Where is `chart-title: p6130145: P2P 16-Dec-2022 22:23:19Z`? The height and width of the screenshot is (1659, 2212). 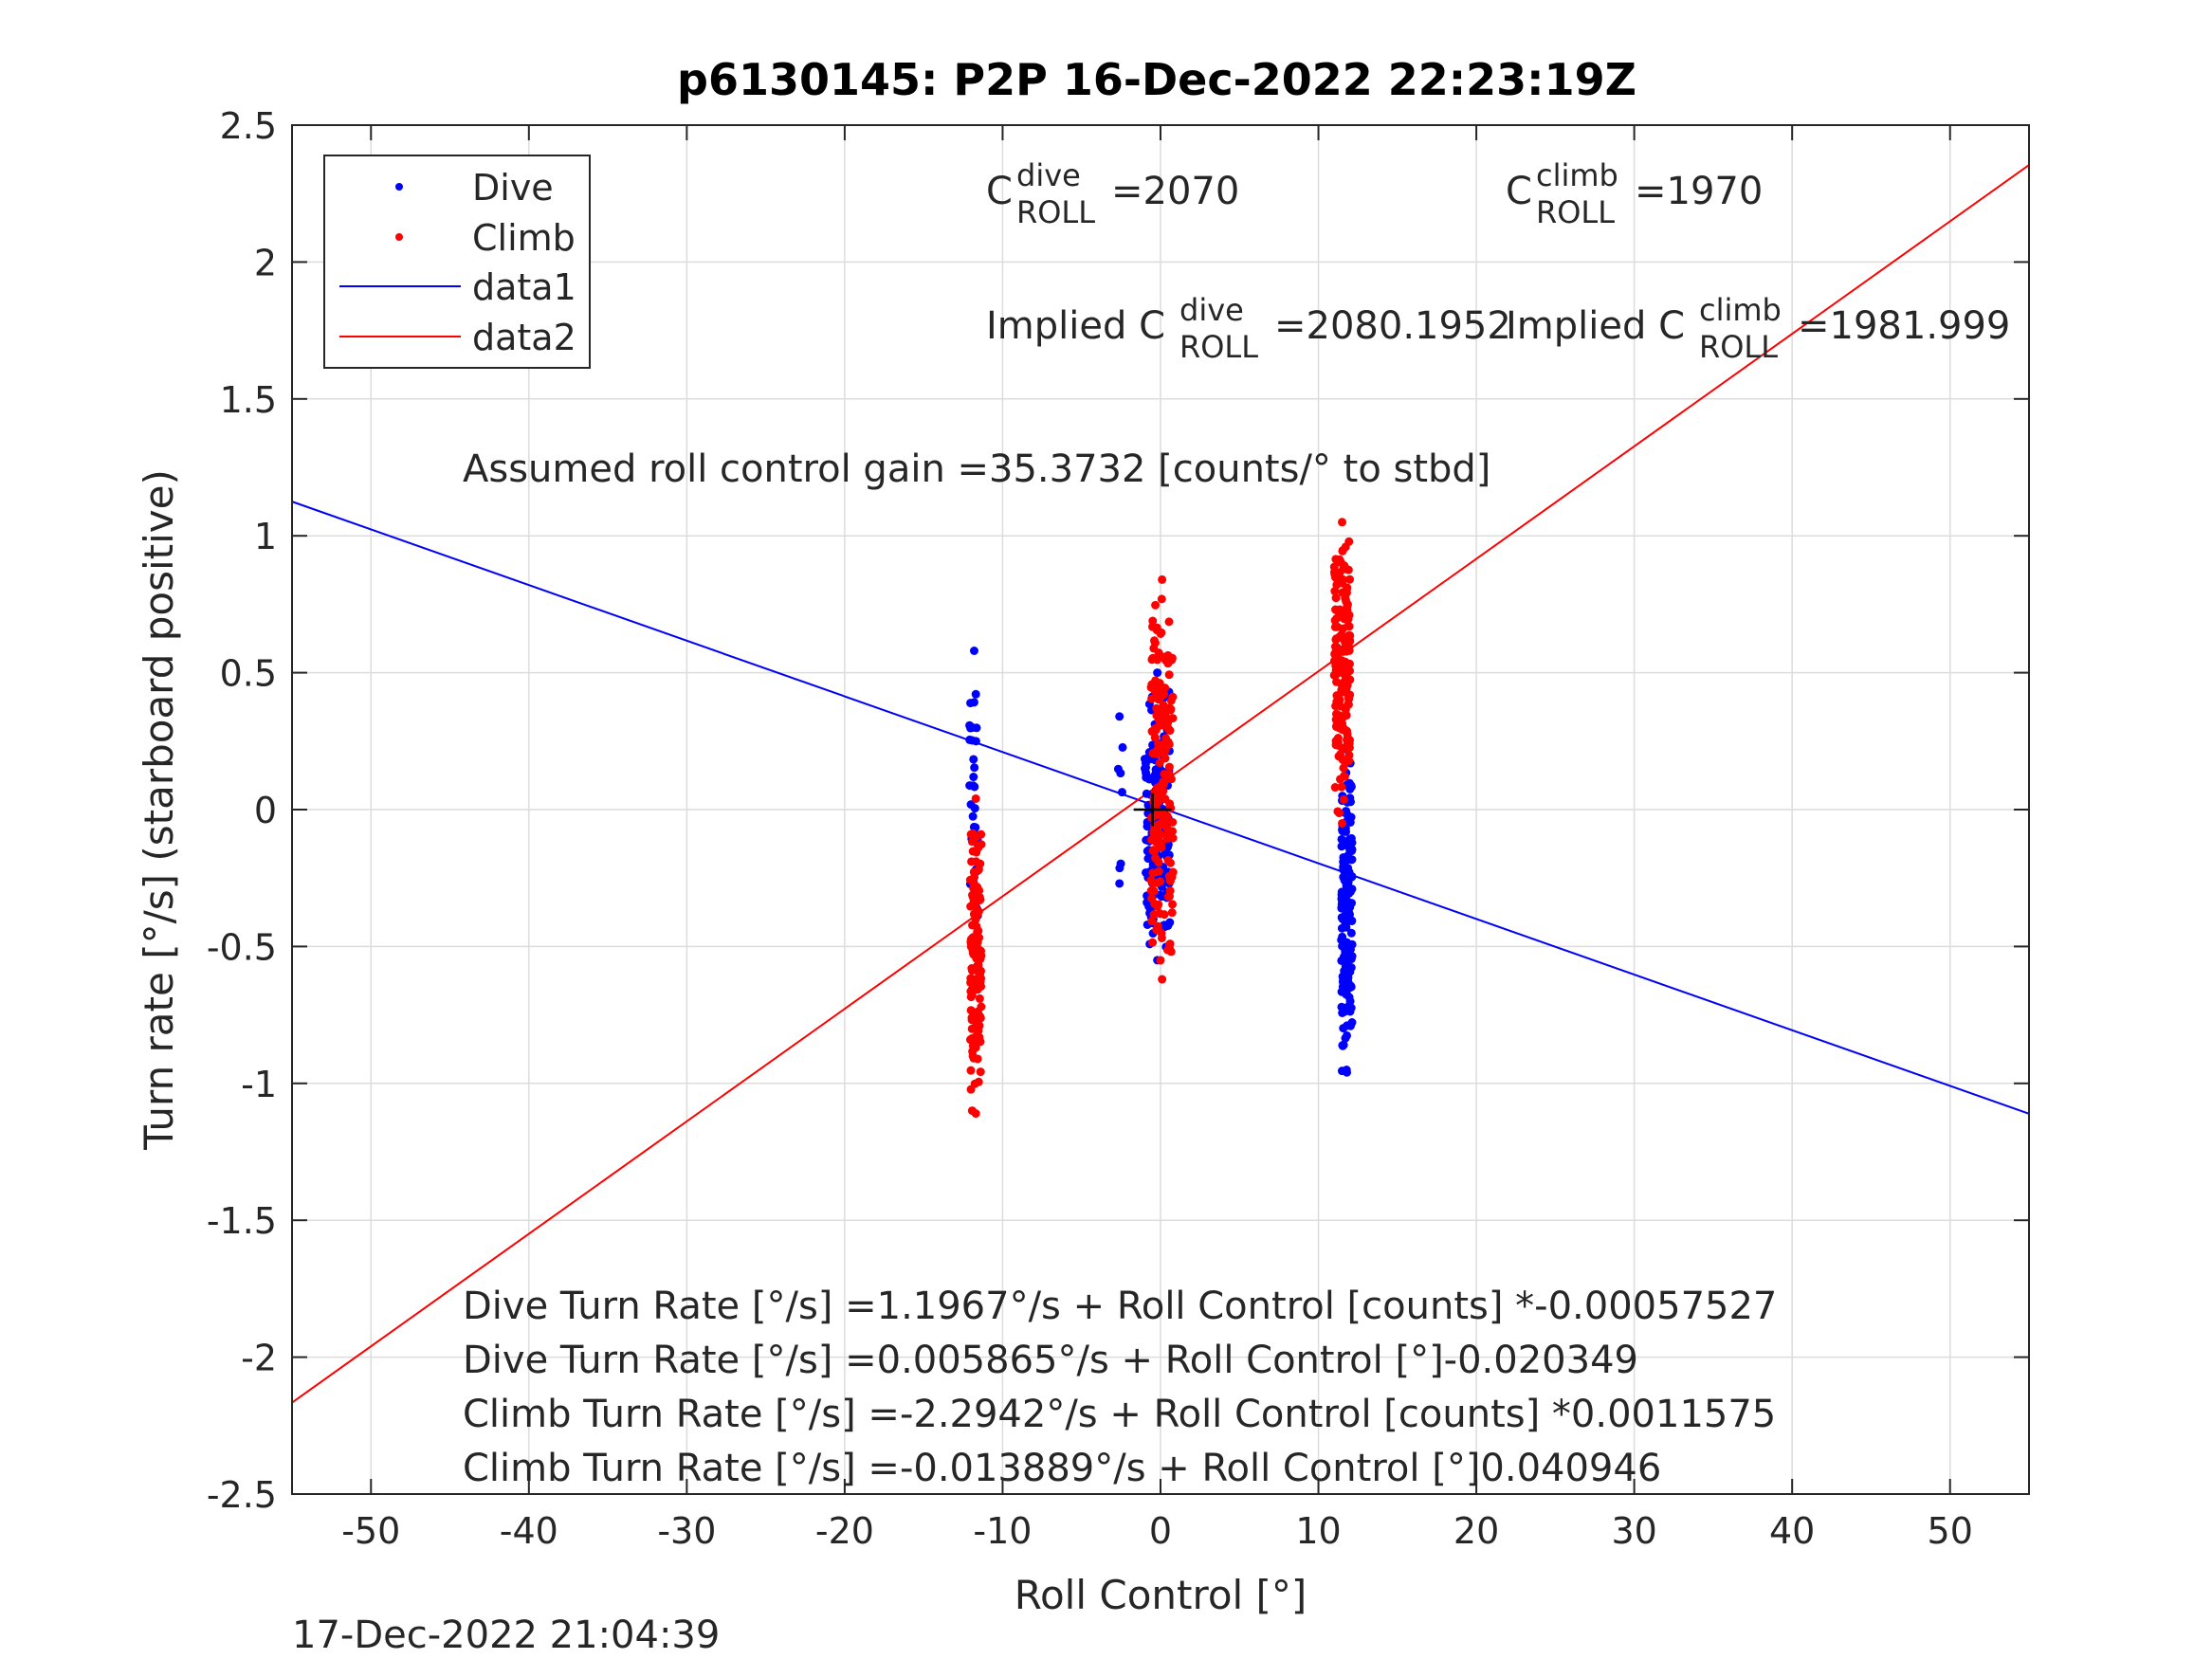
chart-title: p6130145: P2P 16-Dec-2022 22:23:19Z is located at coordinates (1156, 79).